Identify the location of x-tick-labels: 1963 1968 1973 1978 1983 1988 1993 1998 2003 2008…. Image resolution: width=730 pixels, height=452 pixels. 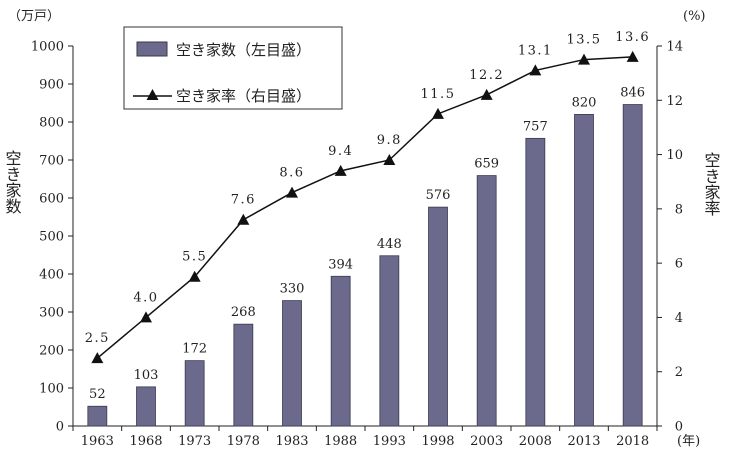
(365, 441).